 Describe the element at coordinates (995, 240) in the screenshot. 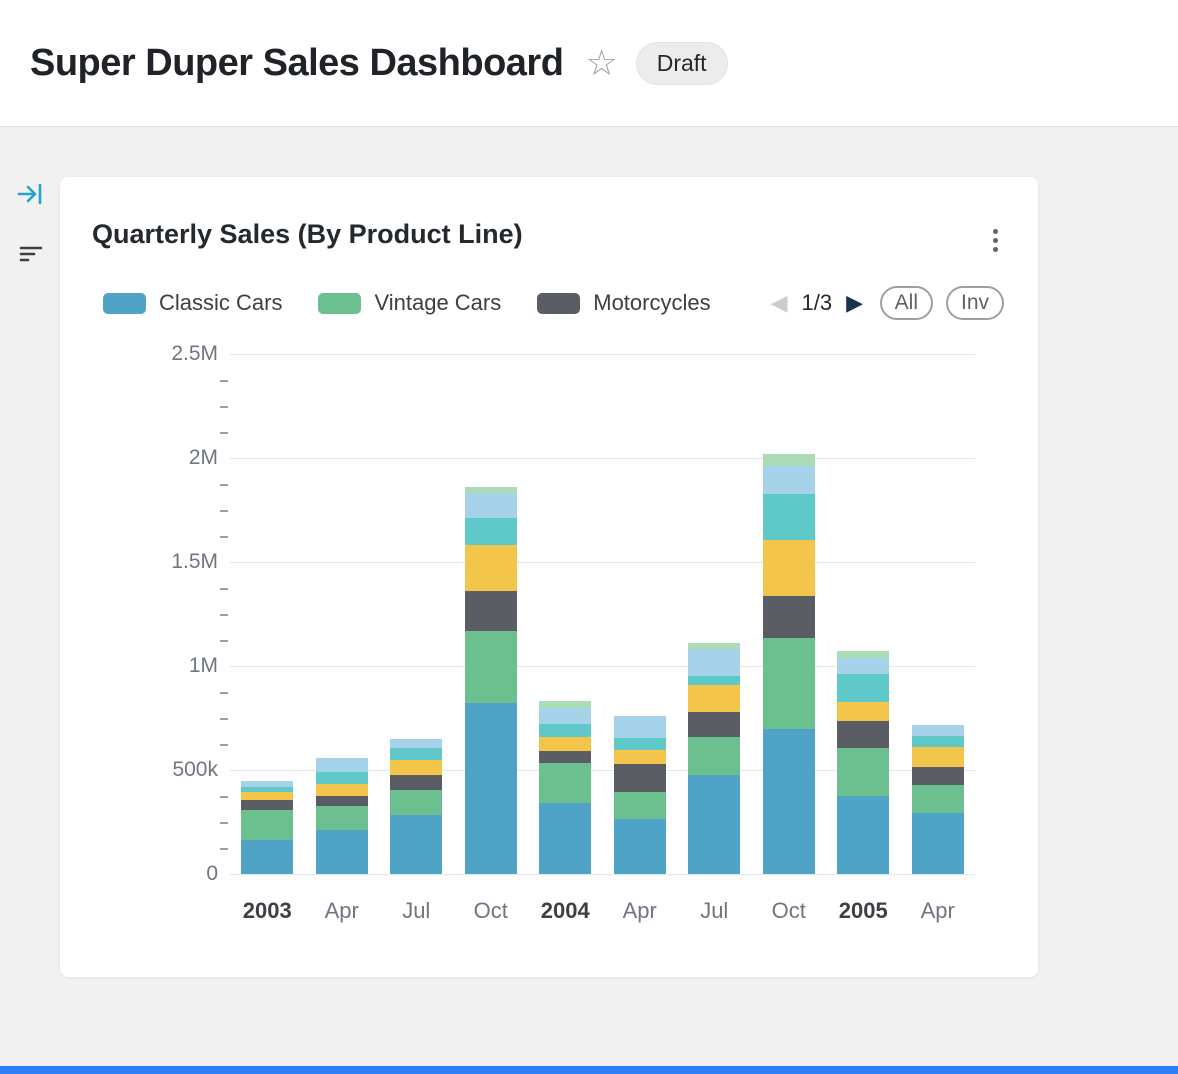

I see `kebab-menu-button` at that location.